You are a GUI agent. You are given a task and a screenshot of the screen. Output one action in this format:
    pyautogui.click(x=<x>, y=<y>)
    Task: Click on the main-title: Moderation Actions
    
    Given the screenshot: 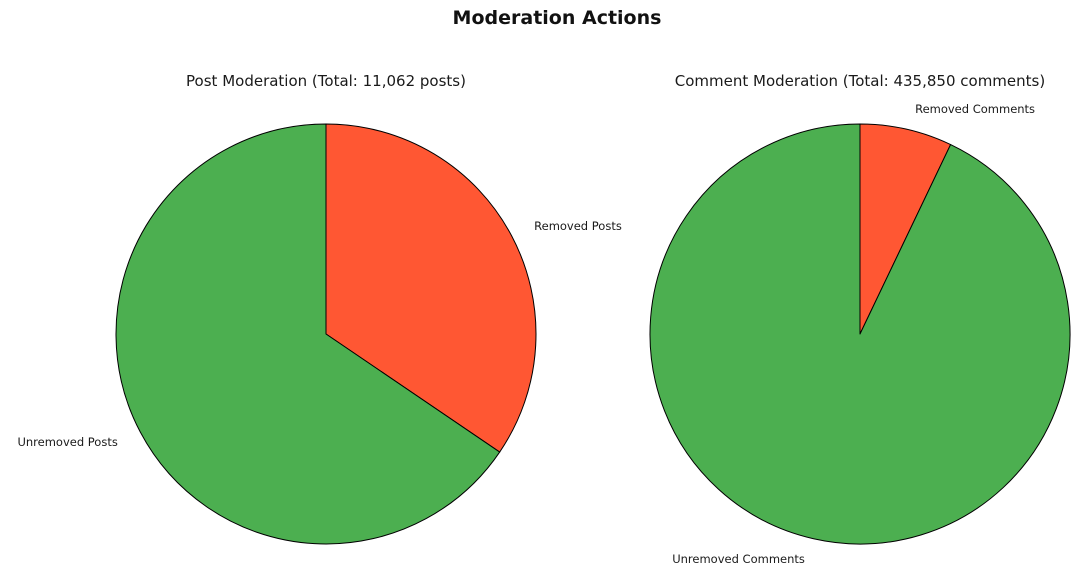 What is the action you would take?
    pyautogui.click(x=557, y=18)
    